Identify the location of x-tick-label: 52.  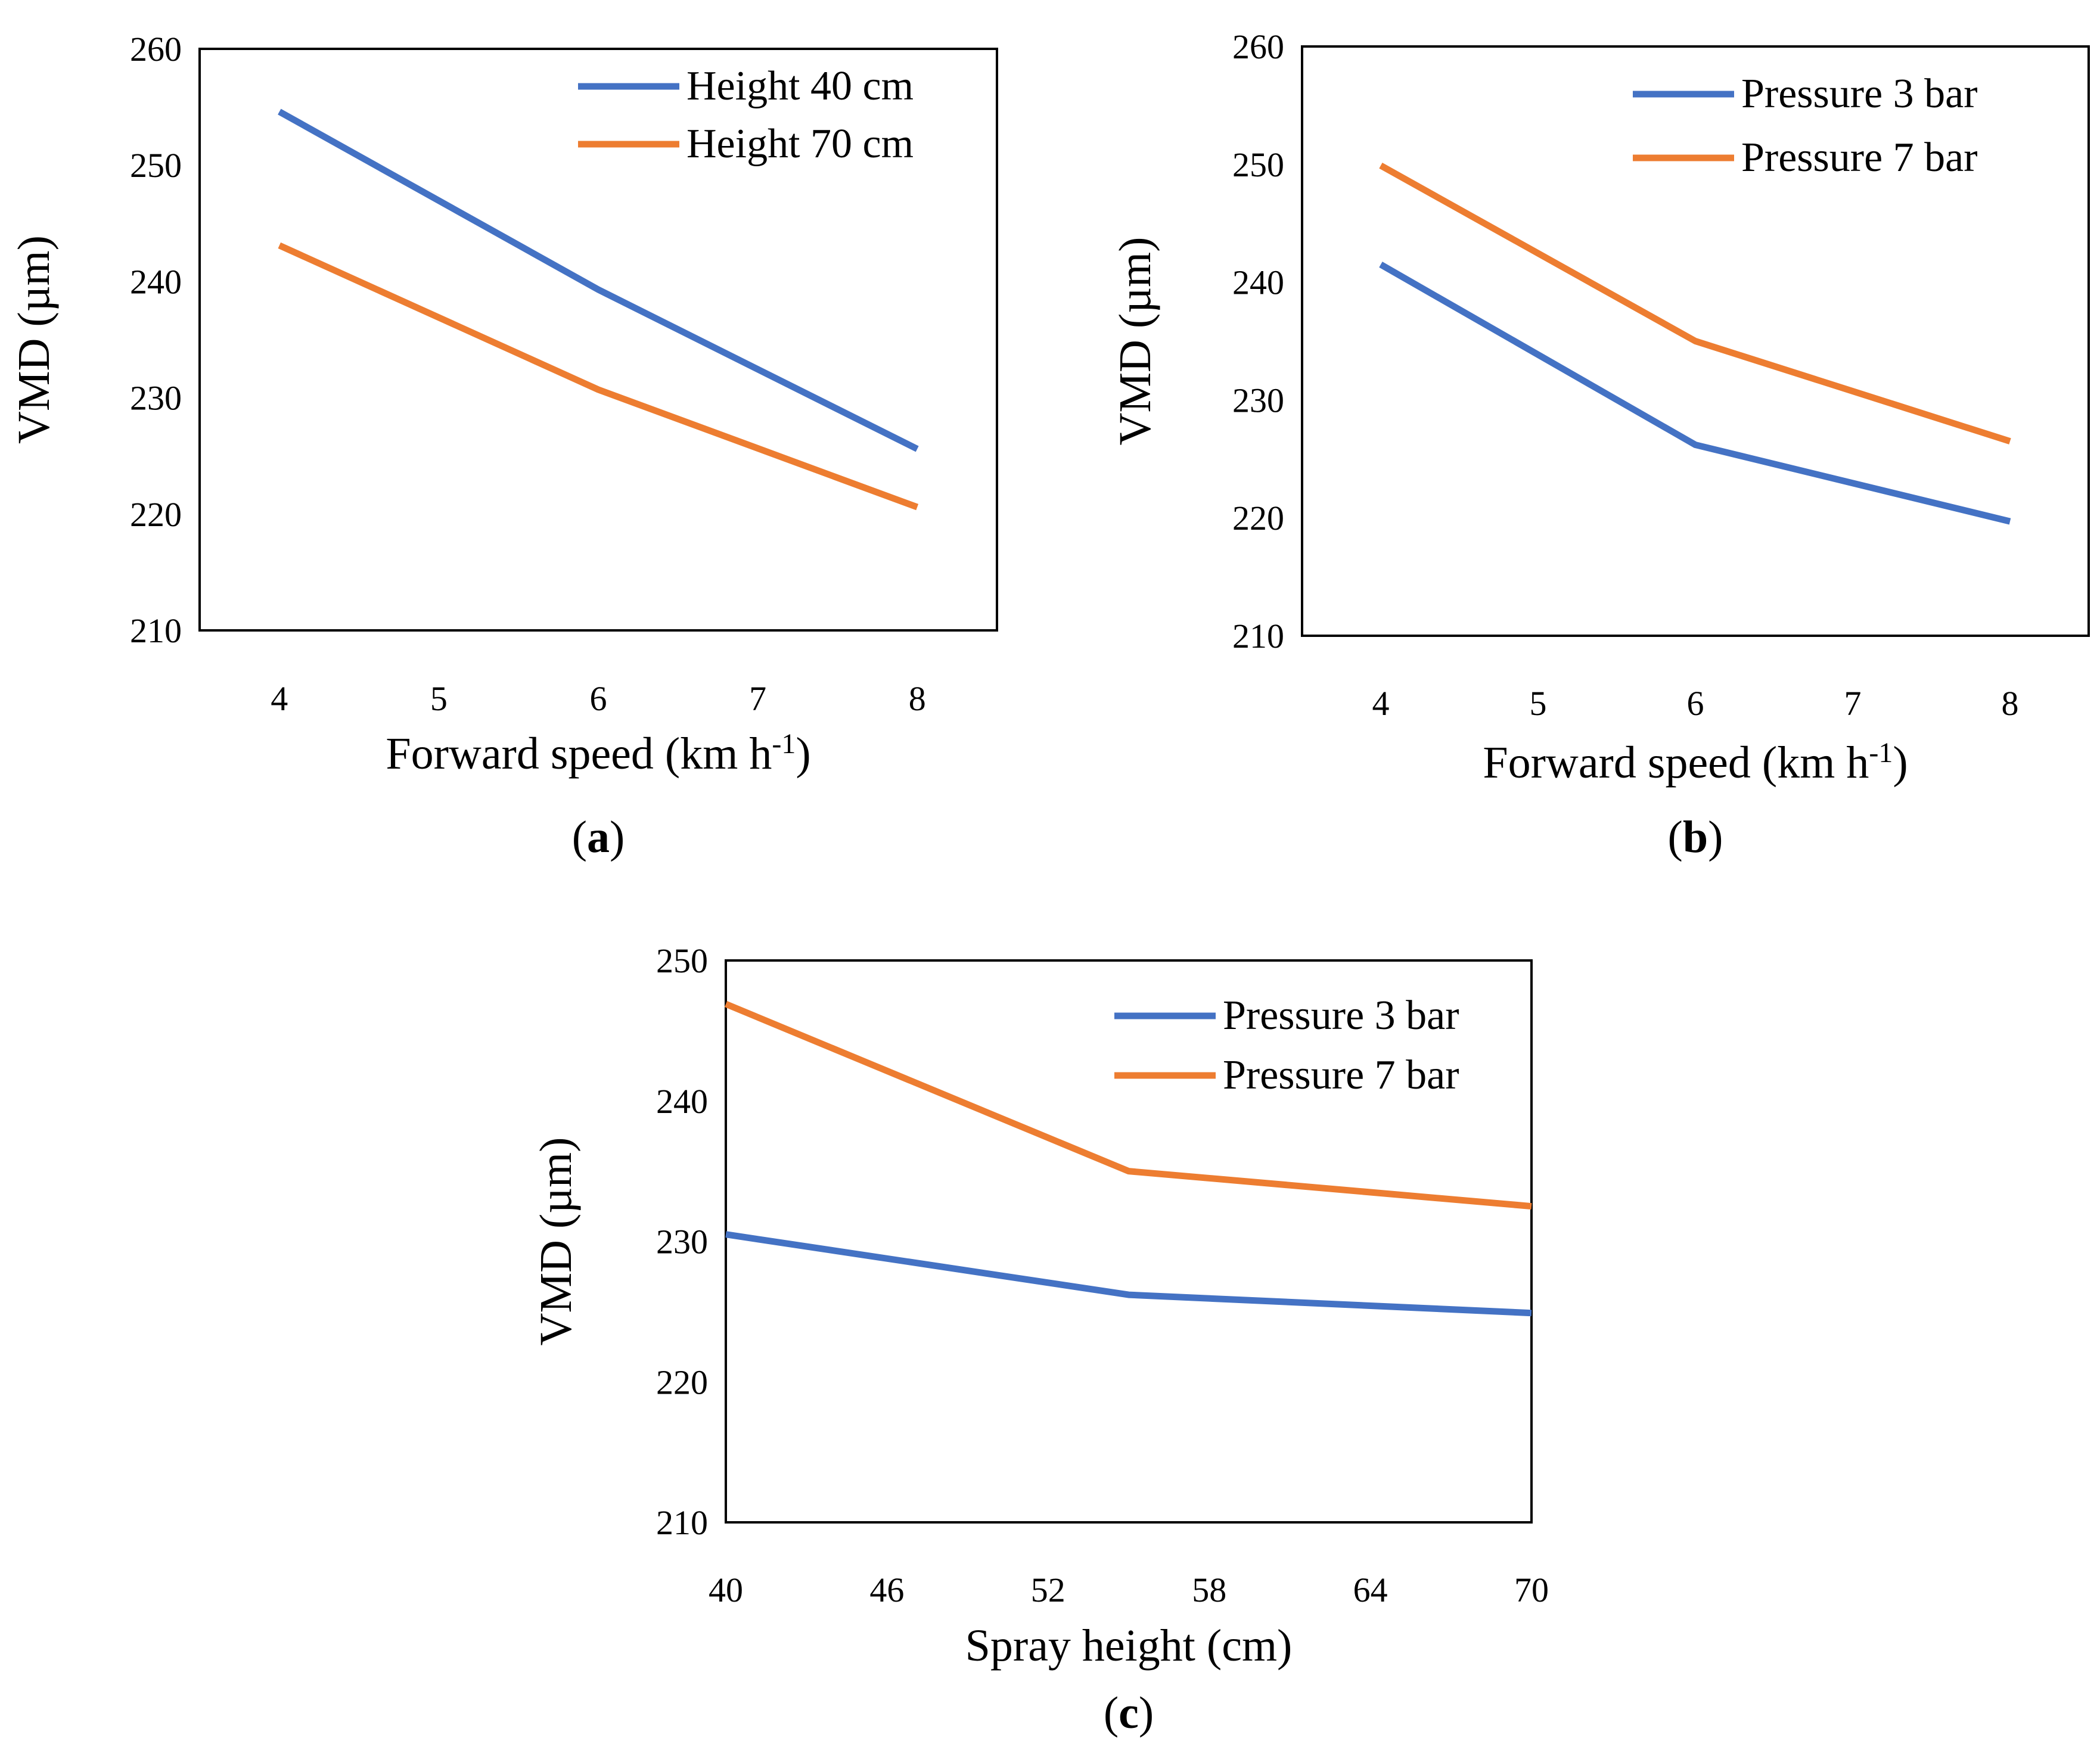
(1048, 1590).